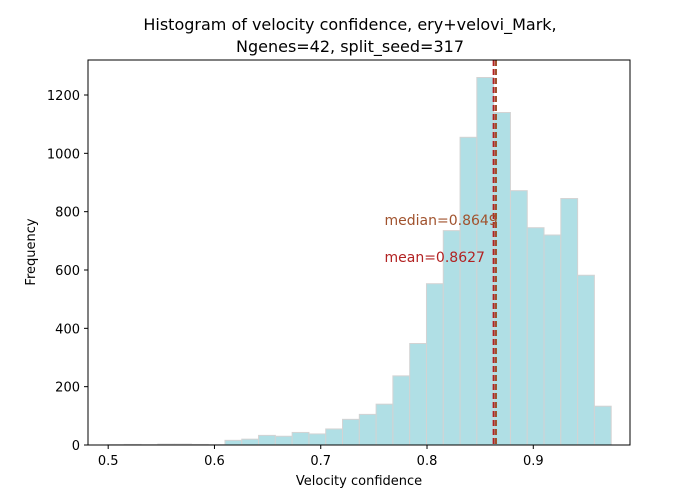 This screenshot has width=700, height=500. Describe the element at coordinates (427, 461) in the screenshot. I see `x-tick-label: 0.8` at that location.